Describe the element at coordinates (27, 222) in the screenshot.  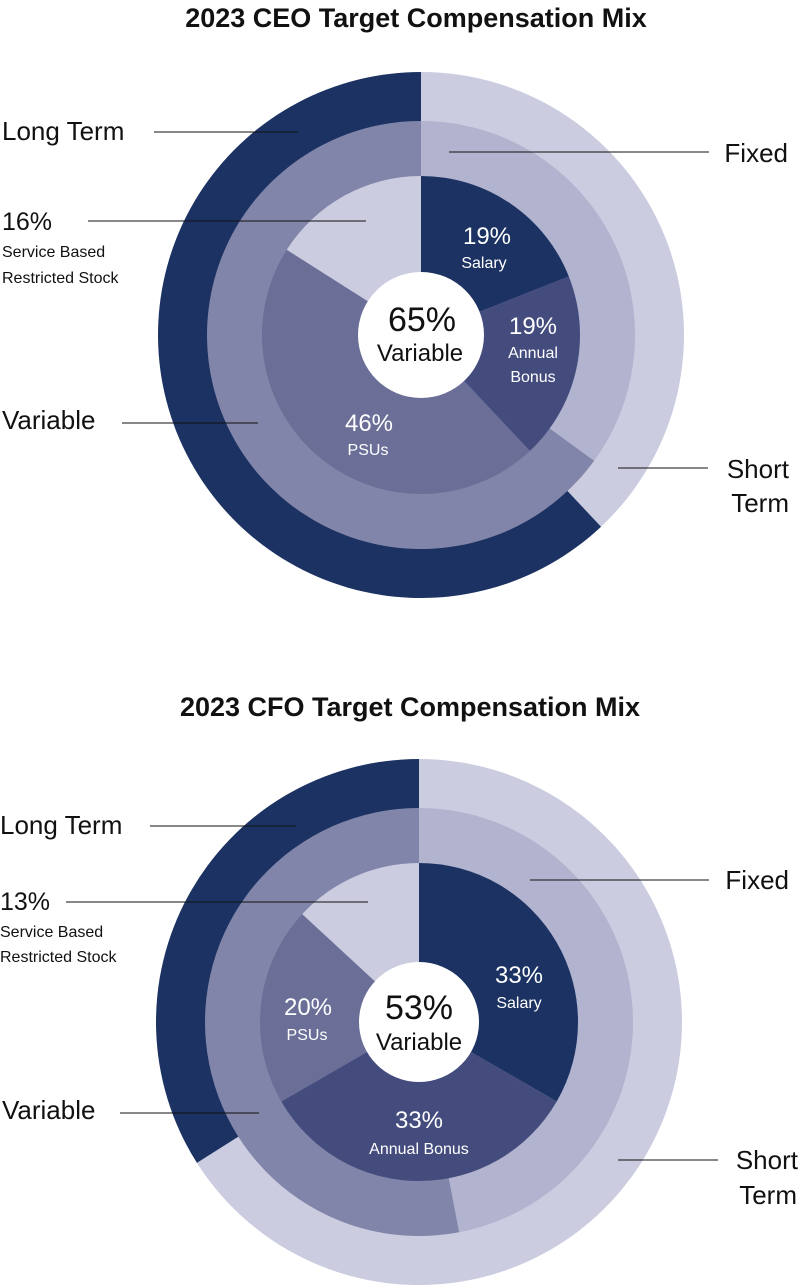
I see `restricted-pct-label: 16%` at that location.